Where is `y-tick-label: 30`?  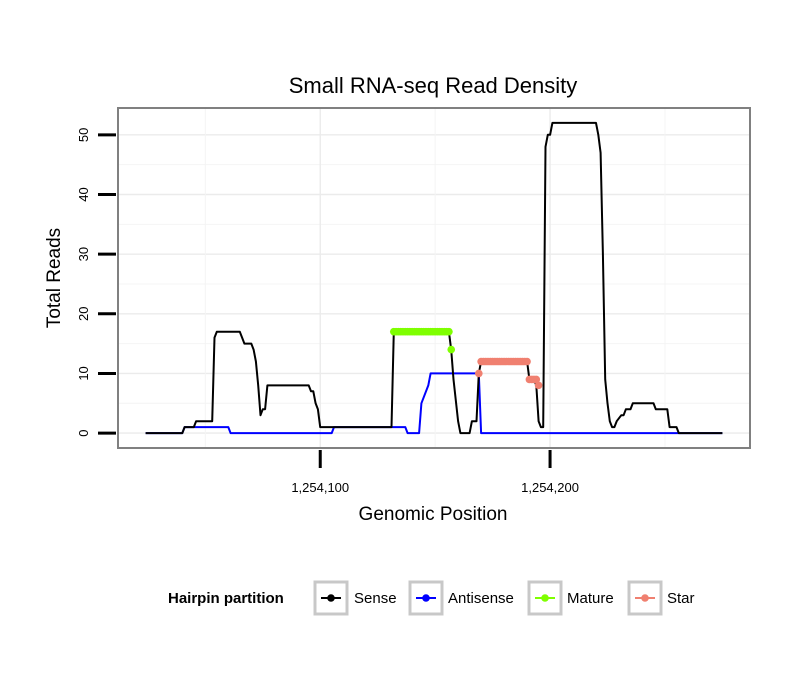 y-tick-label: 30 is located at coordinates (83, 254).